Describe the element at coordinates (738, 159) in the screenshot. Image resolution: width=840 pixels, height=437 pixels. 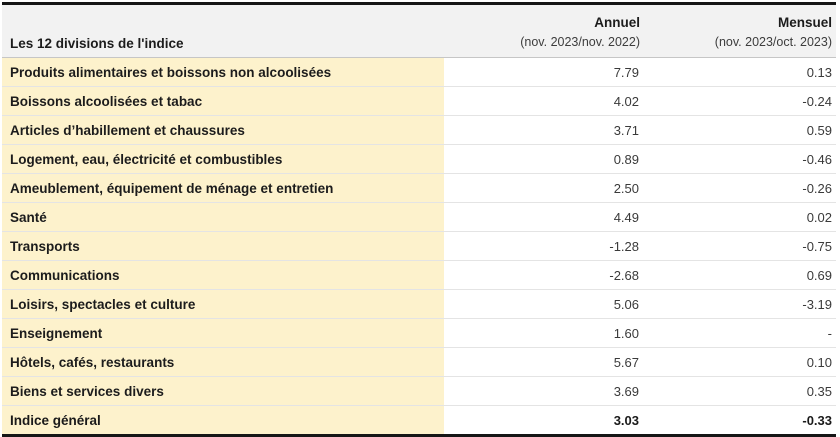
I see `monthly-value: -0.46` at that location.